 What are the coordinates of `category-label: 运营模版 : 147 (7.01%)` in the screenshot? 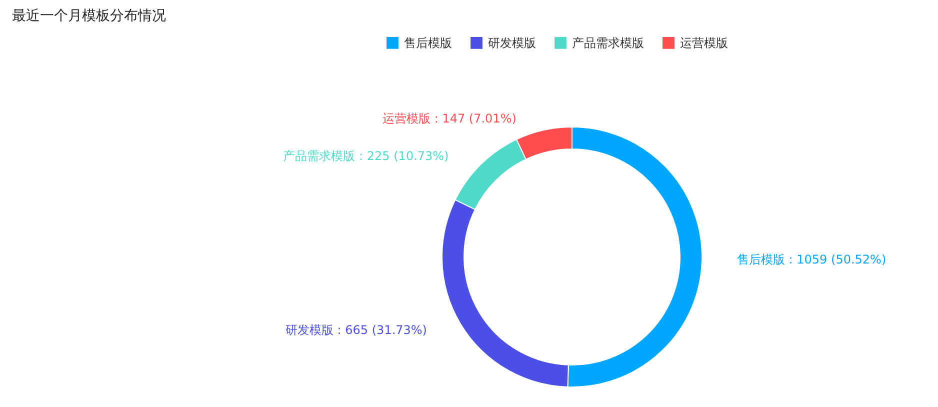 It's located at (449, 118).